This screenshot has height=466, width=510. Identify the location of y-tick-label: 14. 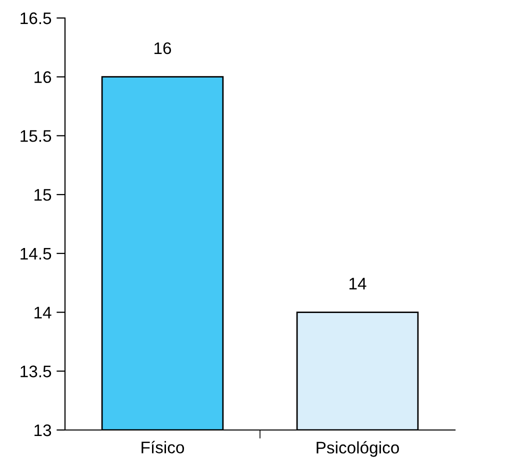
(43, 312).